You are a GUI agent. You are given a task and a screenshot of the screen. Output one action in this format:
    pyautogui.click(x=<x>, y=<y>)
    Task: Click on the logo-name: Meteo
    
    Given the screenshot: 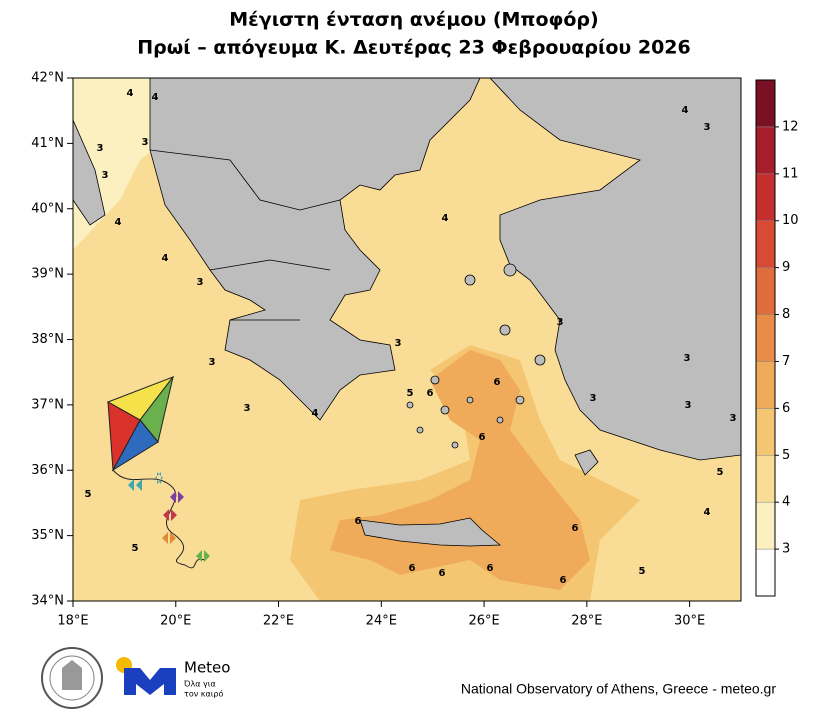 What is the action you would take?
    pyautogui.click(x=207, y=668)
    